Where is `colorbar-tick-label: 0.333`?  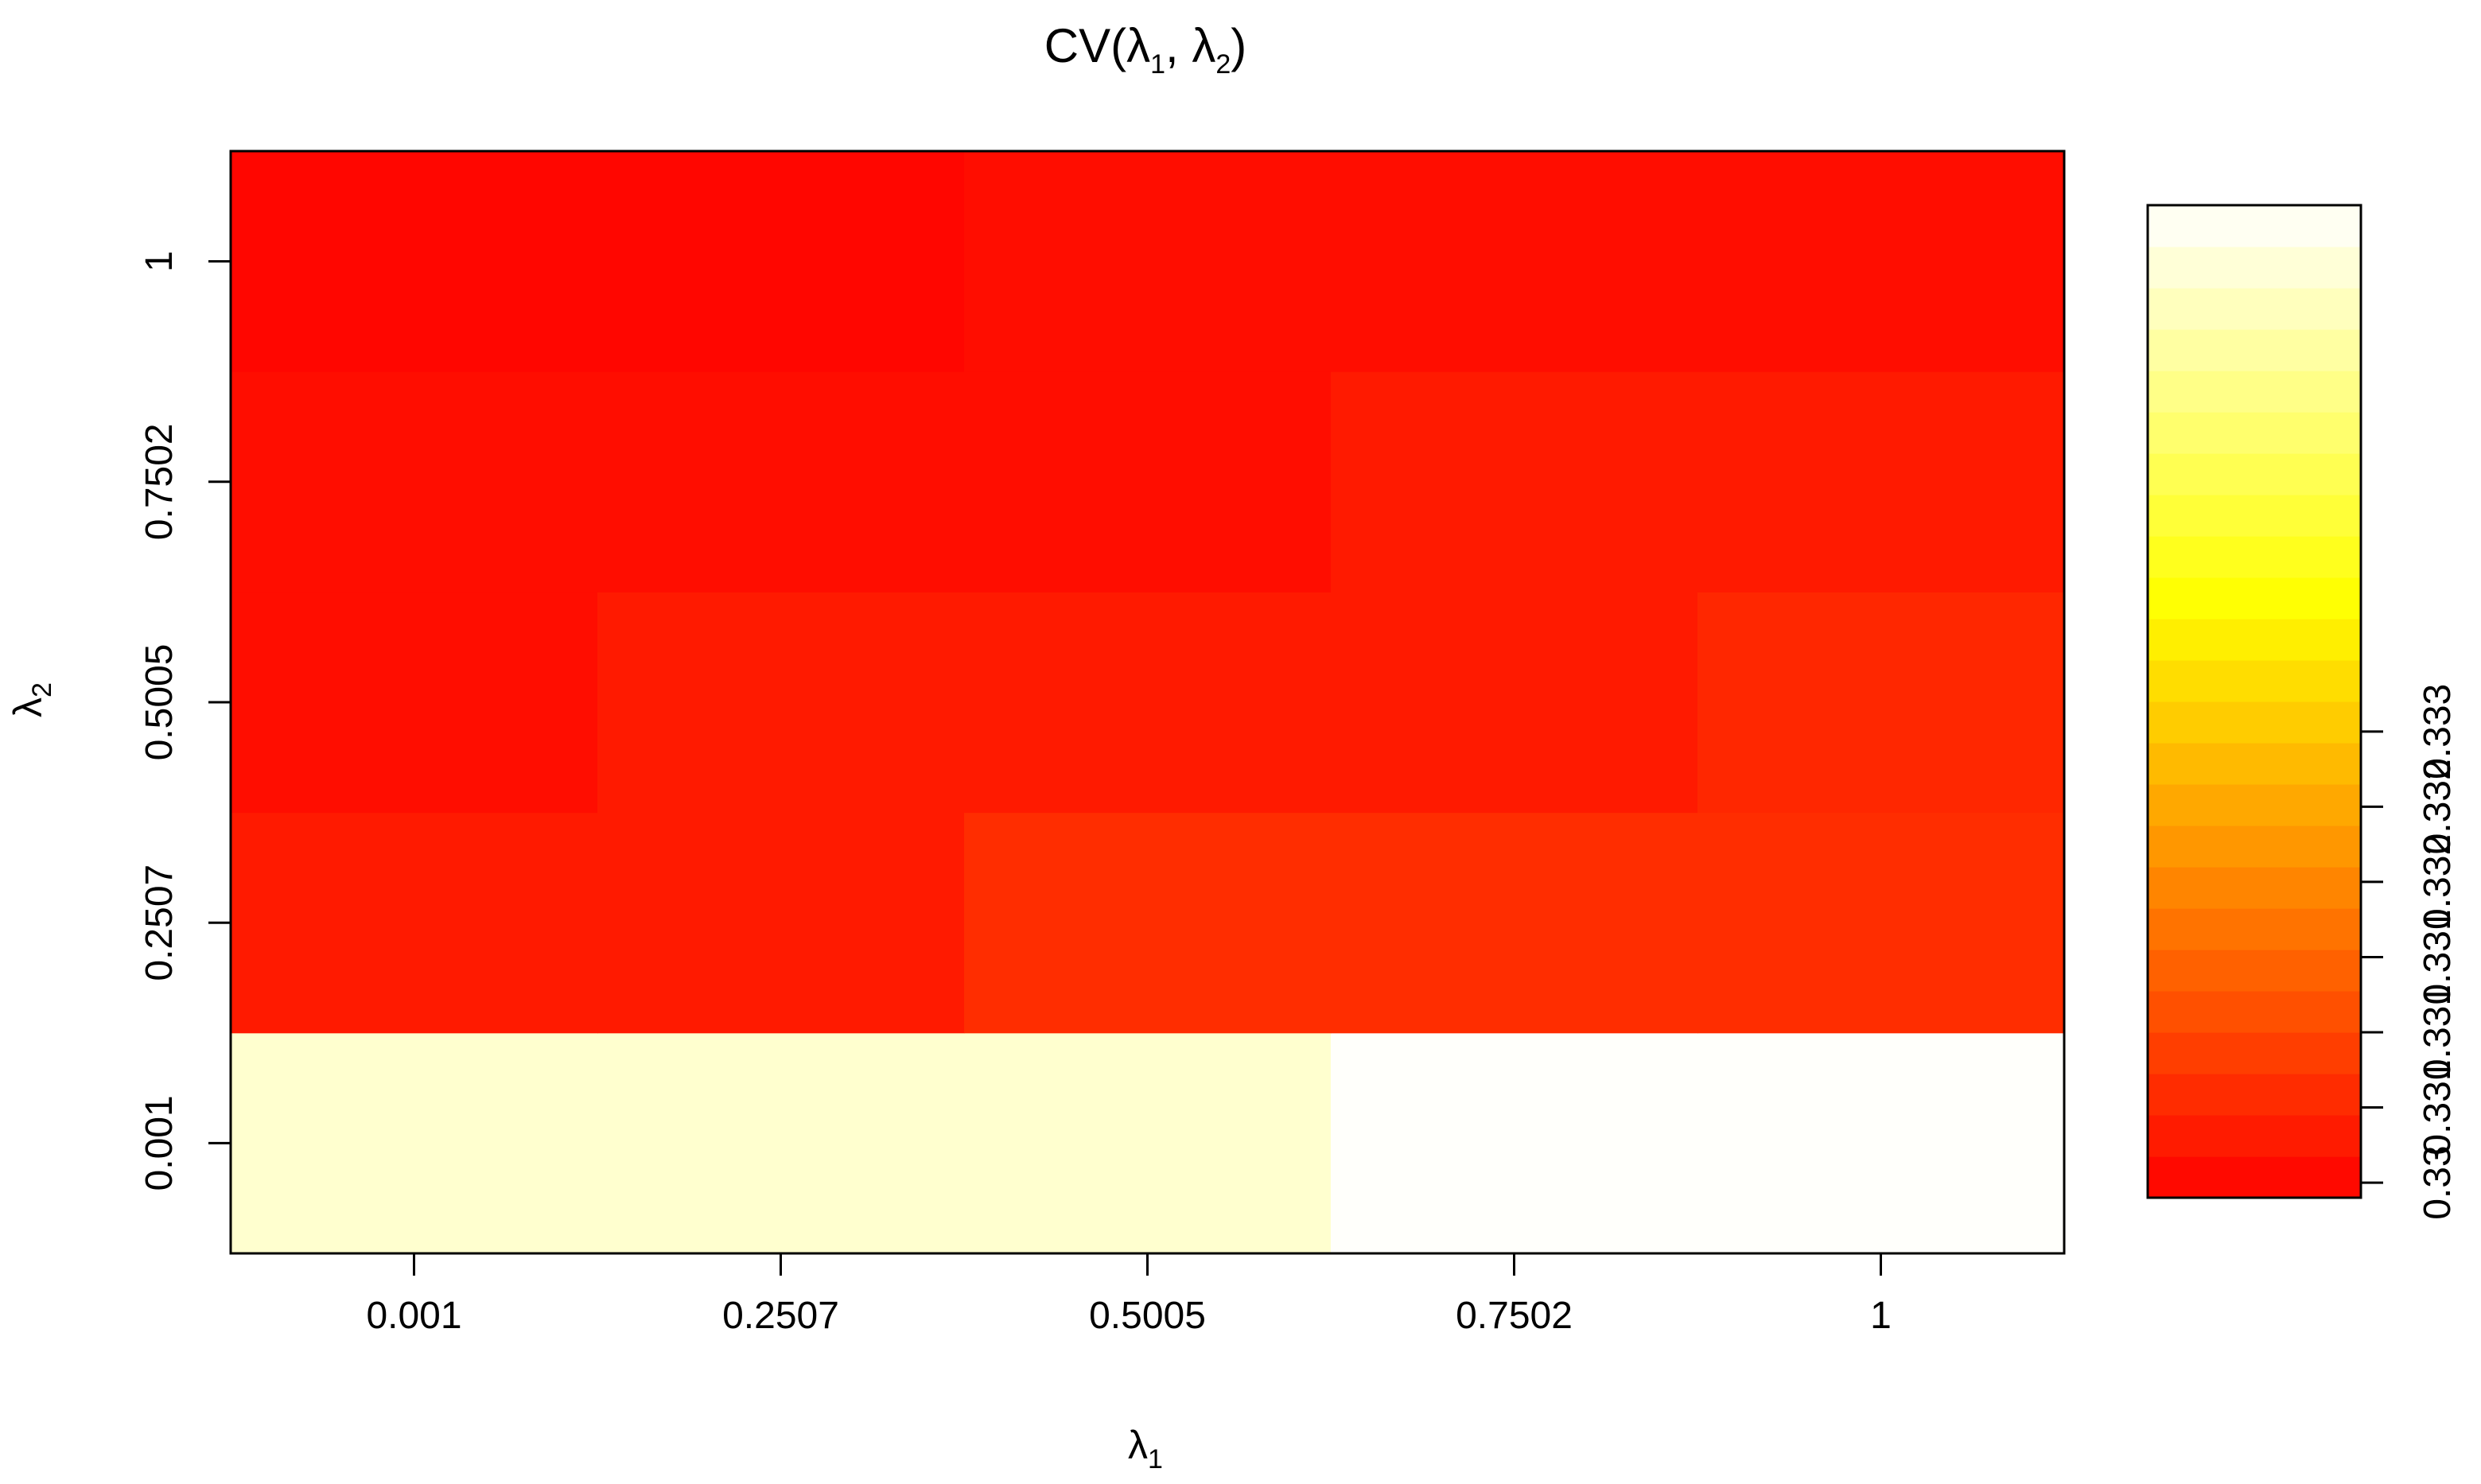
colorbar-tick-label: 0.333 is located at coordinates (2438, 731).